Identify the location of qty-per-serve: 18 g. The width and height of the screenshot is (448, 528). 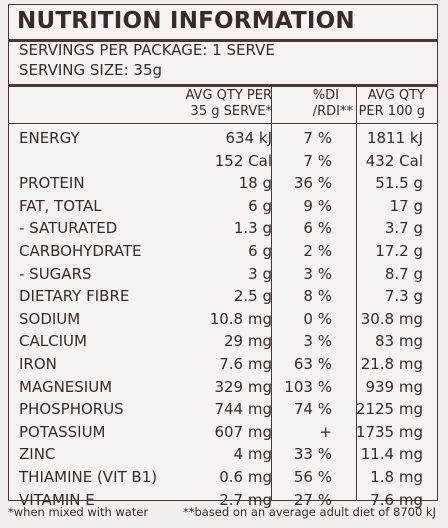
(255, 183).